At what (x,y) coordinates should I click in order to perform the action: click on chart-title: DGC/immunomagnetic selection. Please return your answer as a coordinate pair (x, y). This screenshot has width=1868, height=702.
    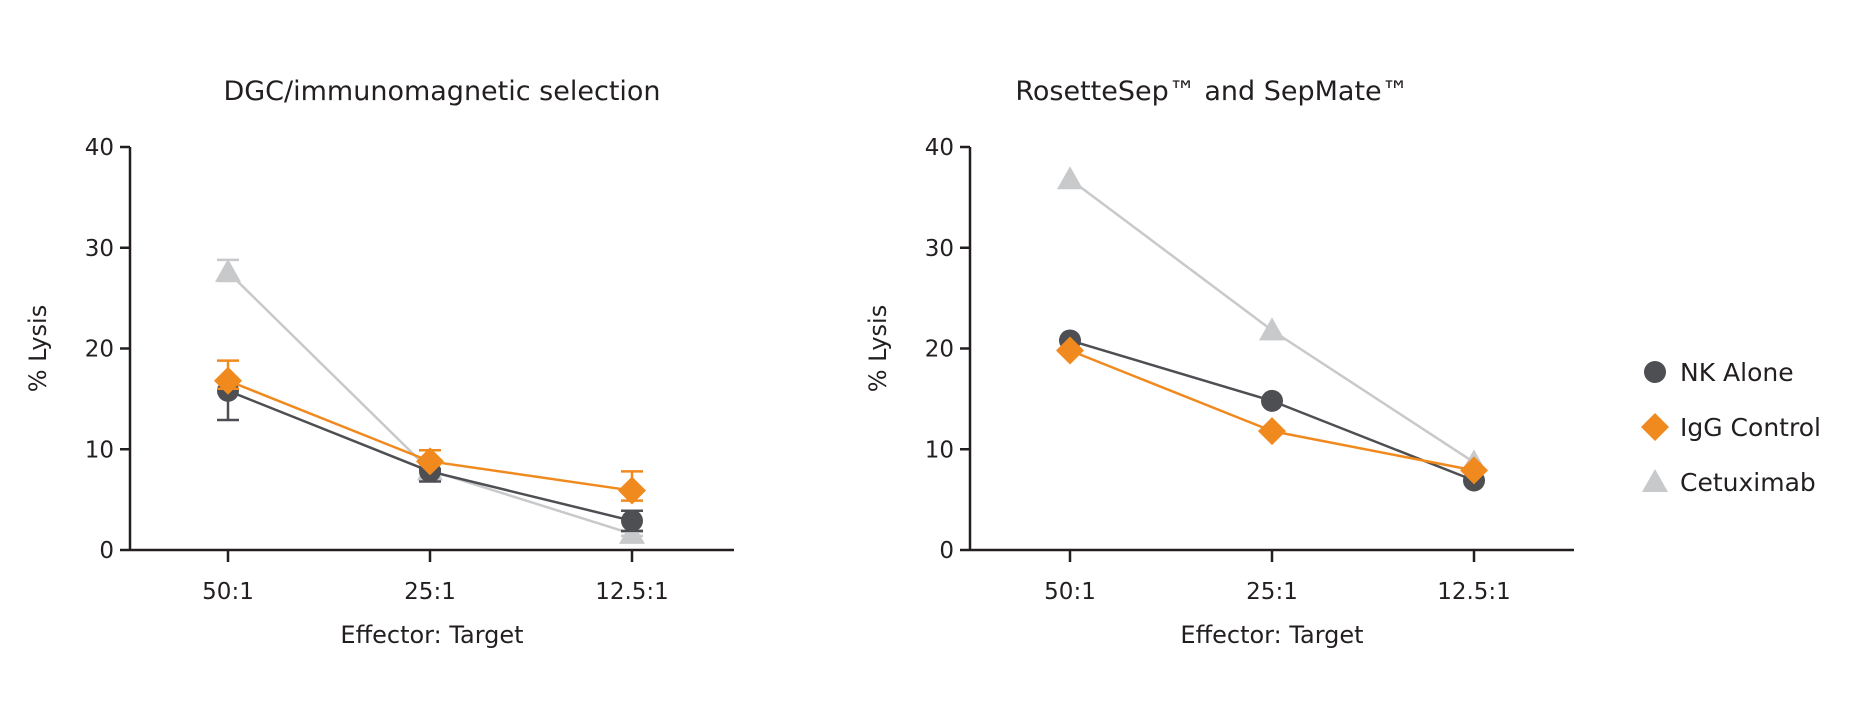
    Looking at the image, I should click on (441, 91).